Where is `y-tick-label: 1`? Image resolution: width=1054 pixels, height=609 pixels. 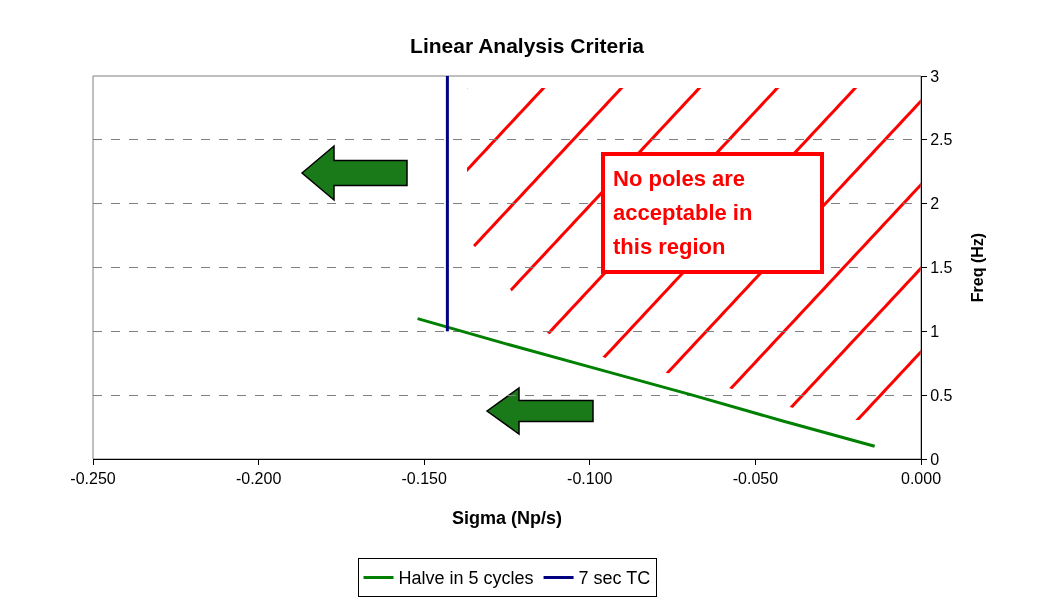
y-tick-label: 1 is located at coordinates (935, 331).